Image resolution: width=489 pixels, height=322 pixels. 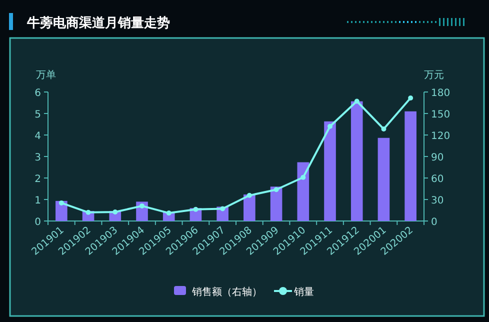 I want to click on legend-label: 销售额（右轴）, so click(x=226, y=292).